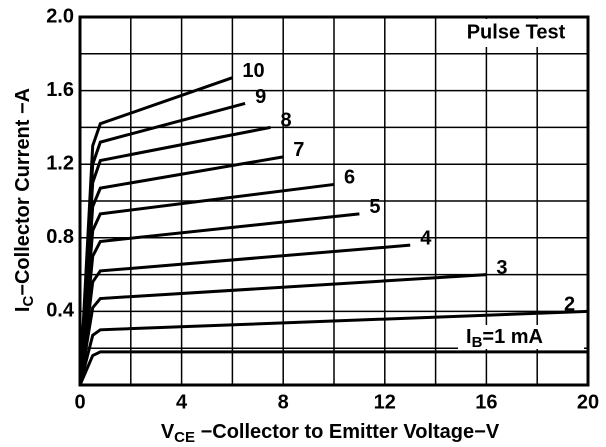 Image resolution: width=606 pixels, height=447 pixels. I want to click on curve-label: 6, so click(349, 178).